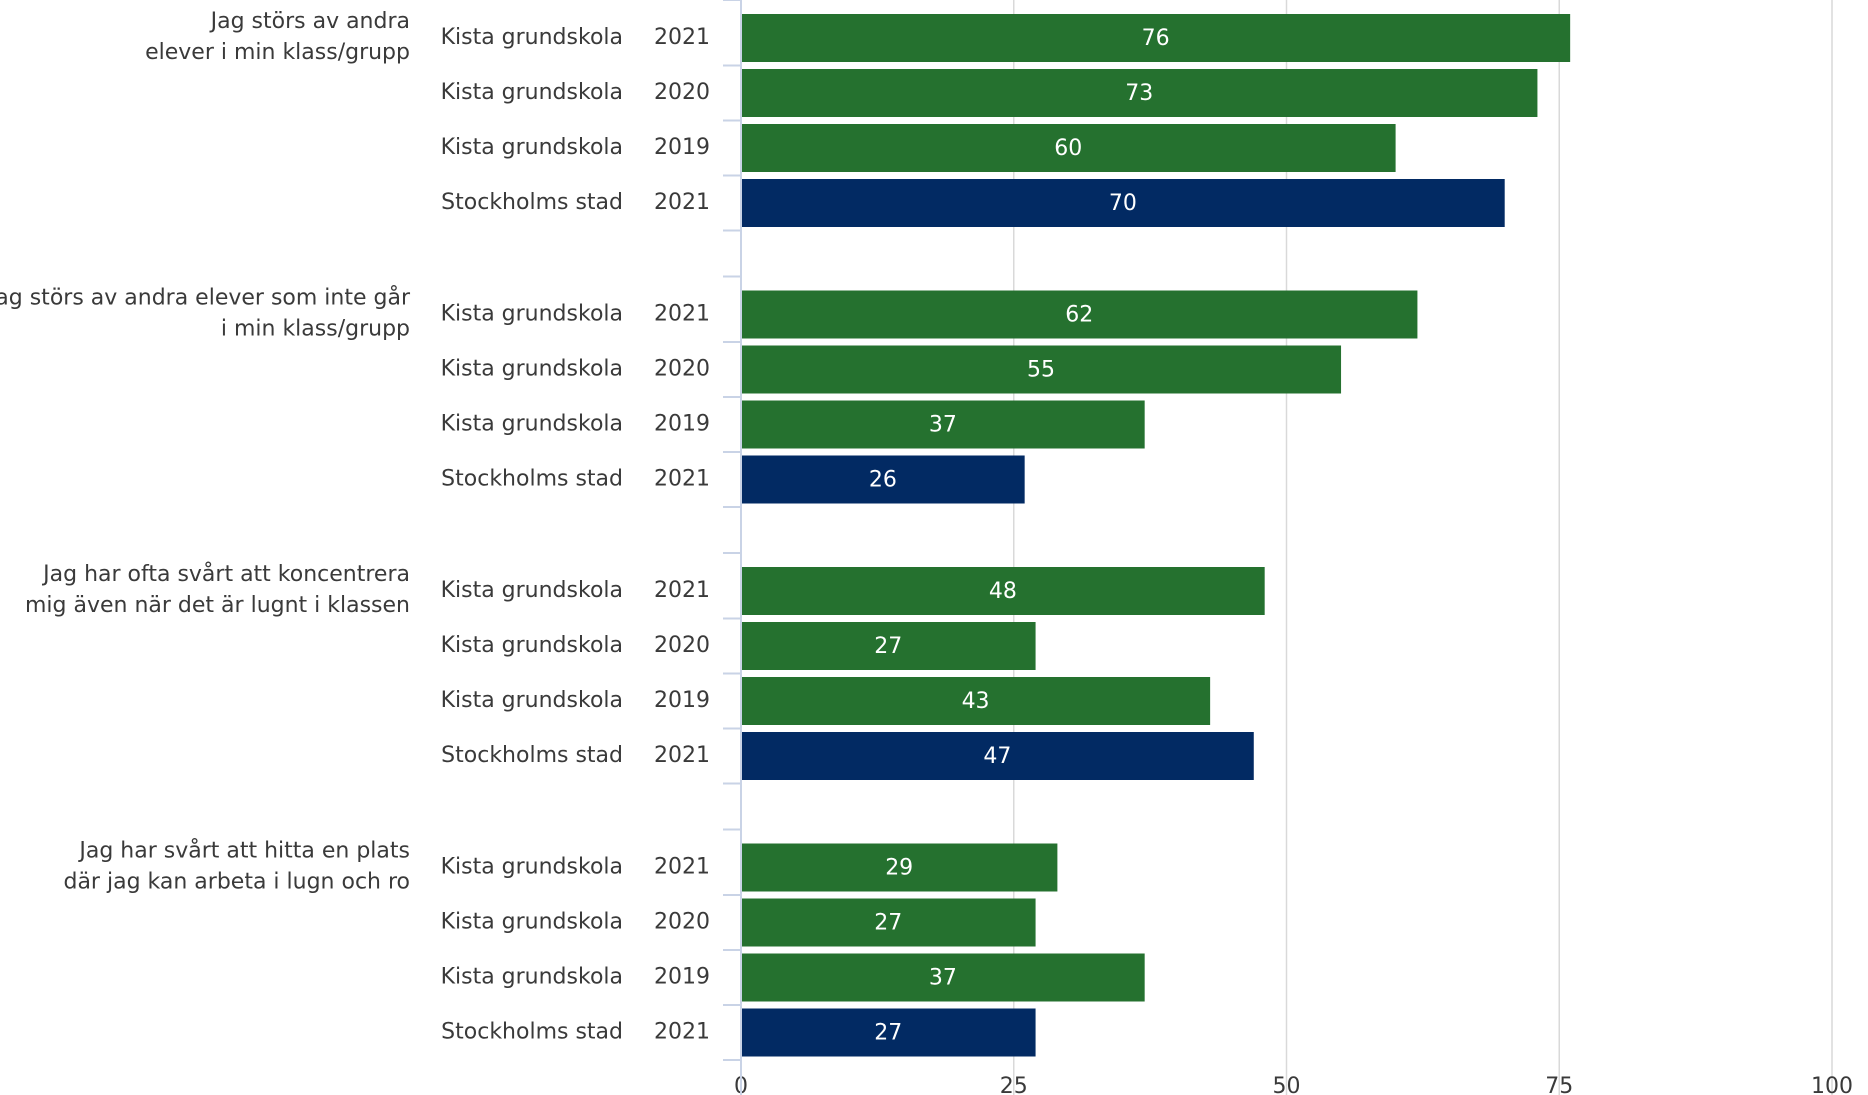 Image resolution: width=1868 pixels, height=1095 pixels. I want to click on question-label: Jag störs av andra elever som inte går, so click(205, 298).